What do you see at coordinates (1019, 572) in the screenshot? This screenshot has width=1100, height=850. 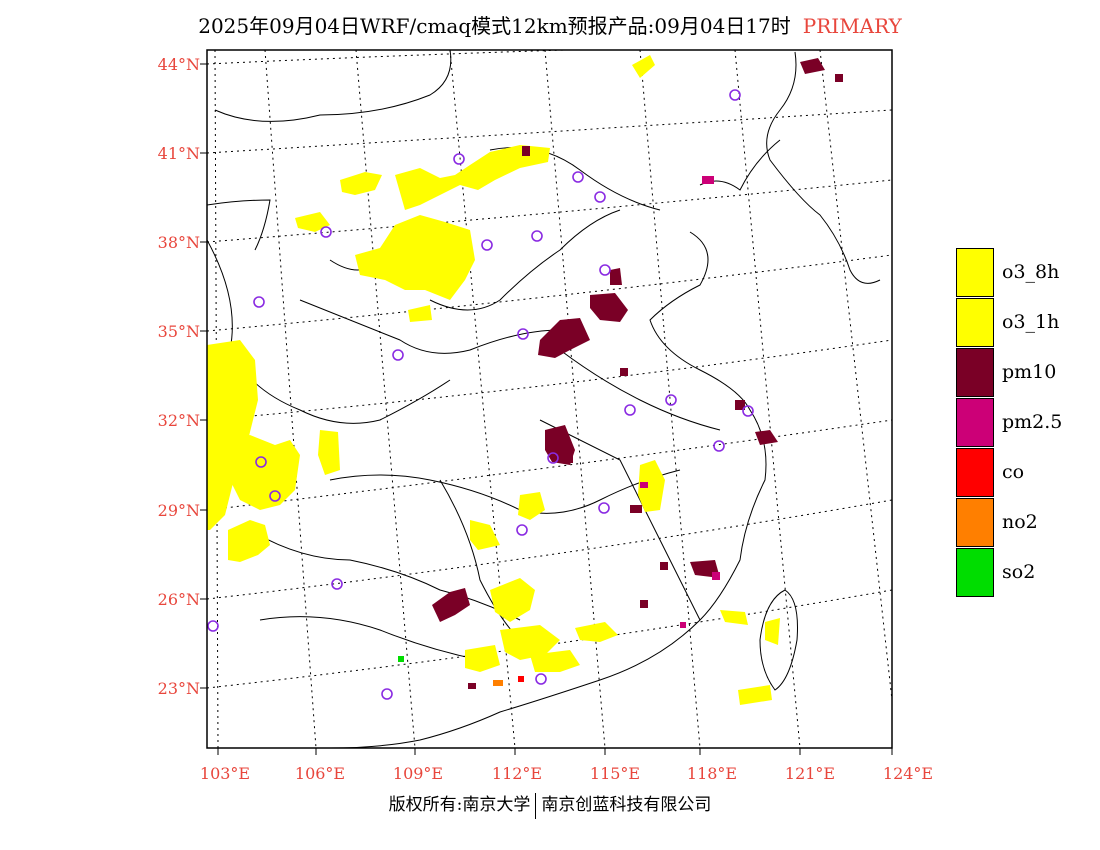 I see `legend-label: so2` at bounding box center [1019, 572].